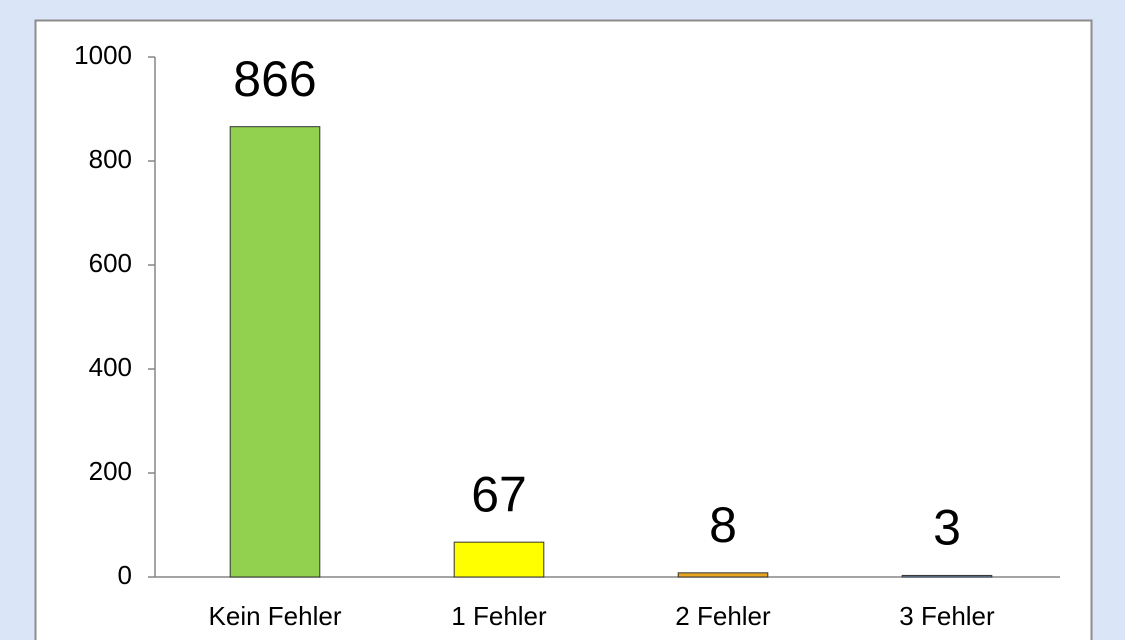 The height and width of the screenshot is (640, 1125). Describe the element at coordinates (947, 528) in the screenshot. I see `value-label: 3` at that location.